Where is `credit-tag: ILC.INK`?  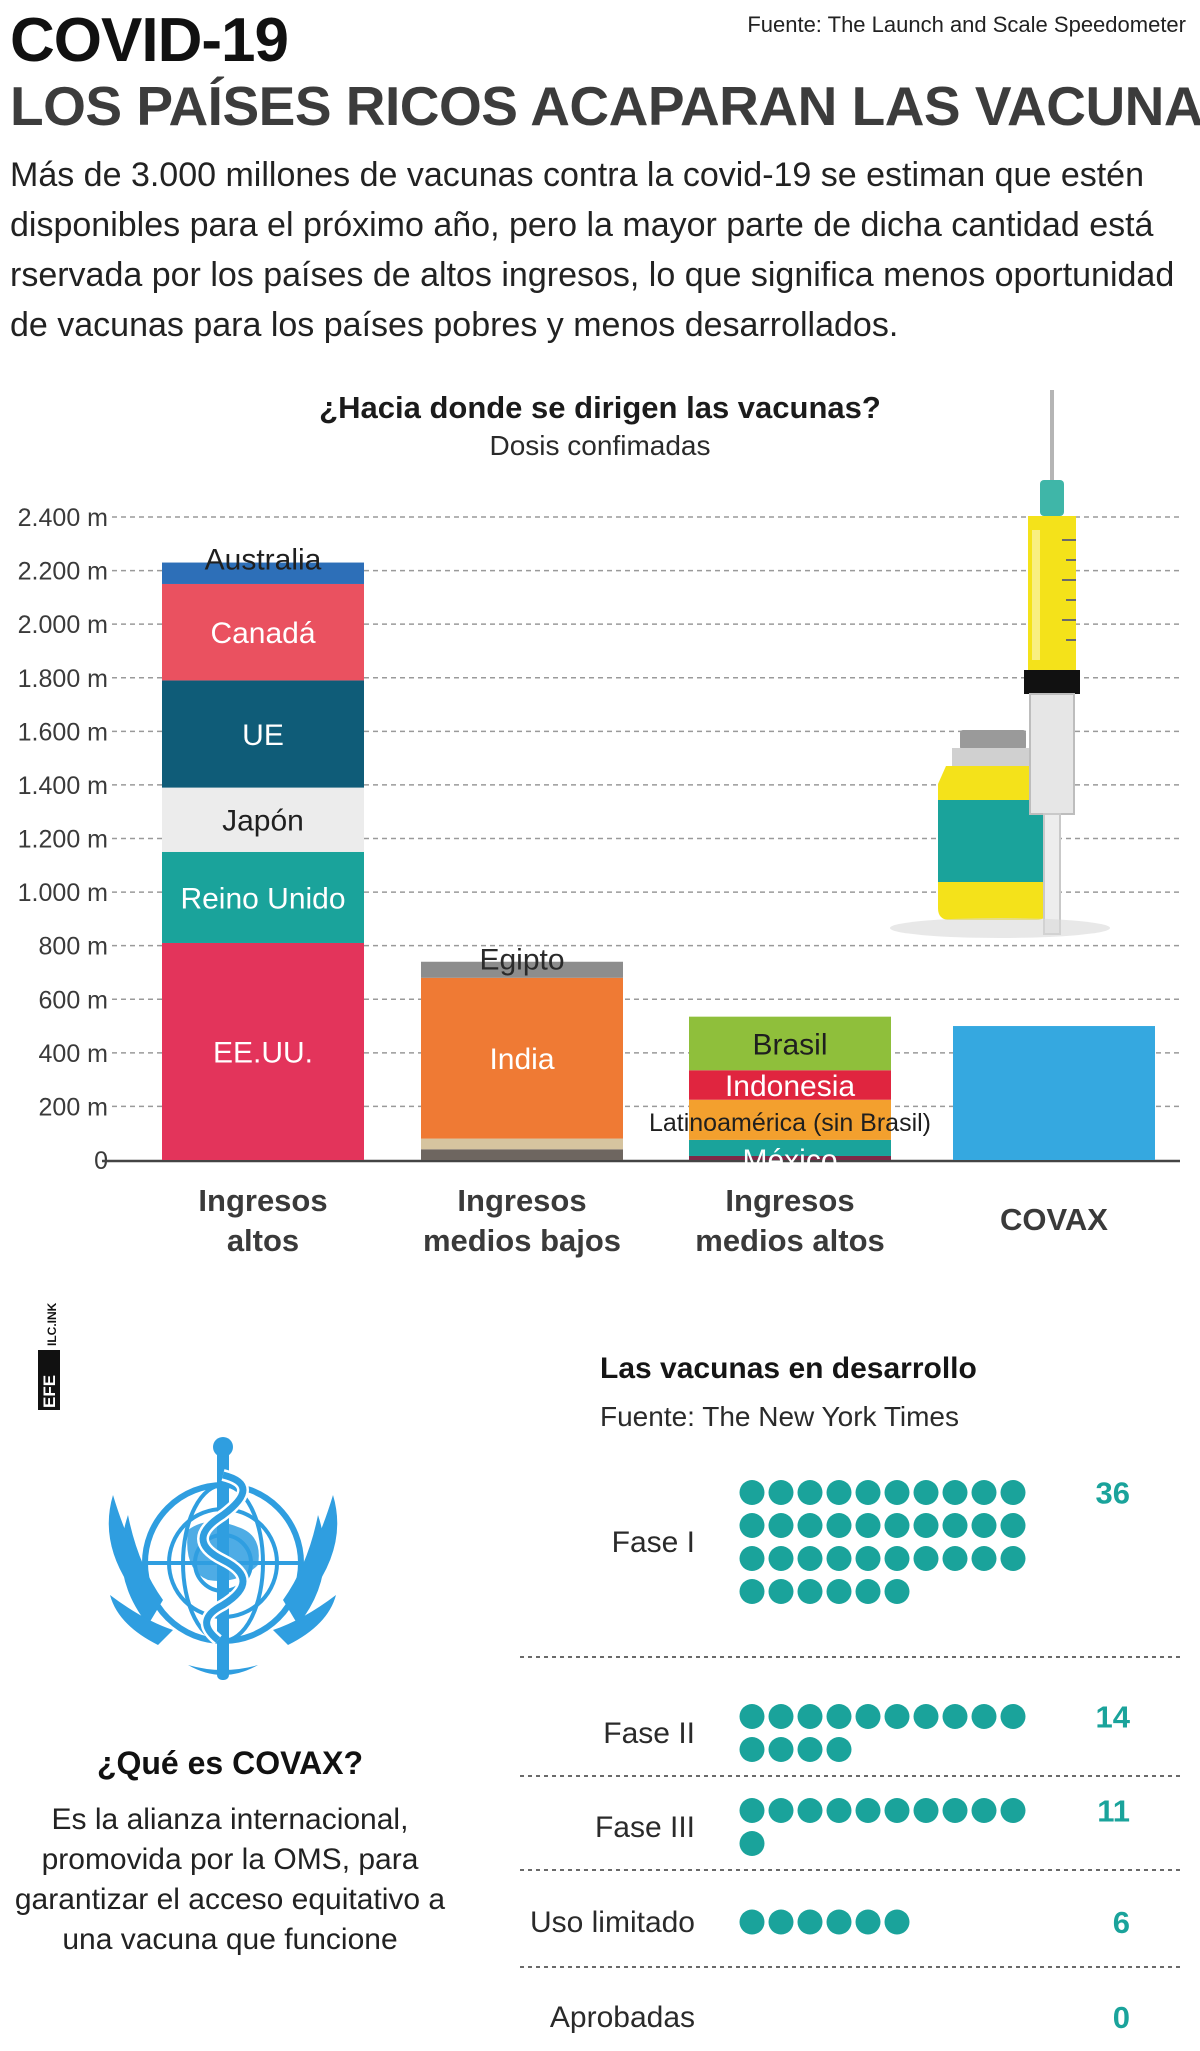 credit-tag: ILC.INK is located at coordinates (52, 1324).